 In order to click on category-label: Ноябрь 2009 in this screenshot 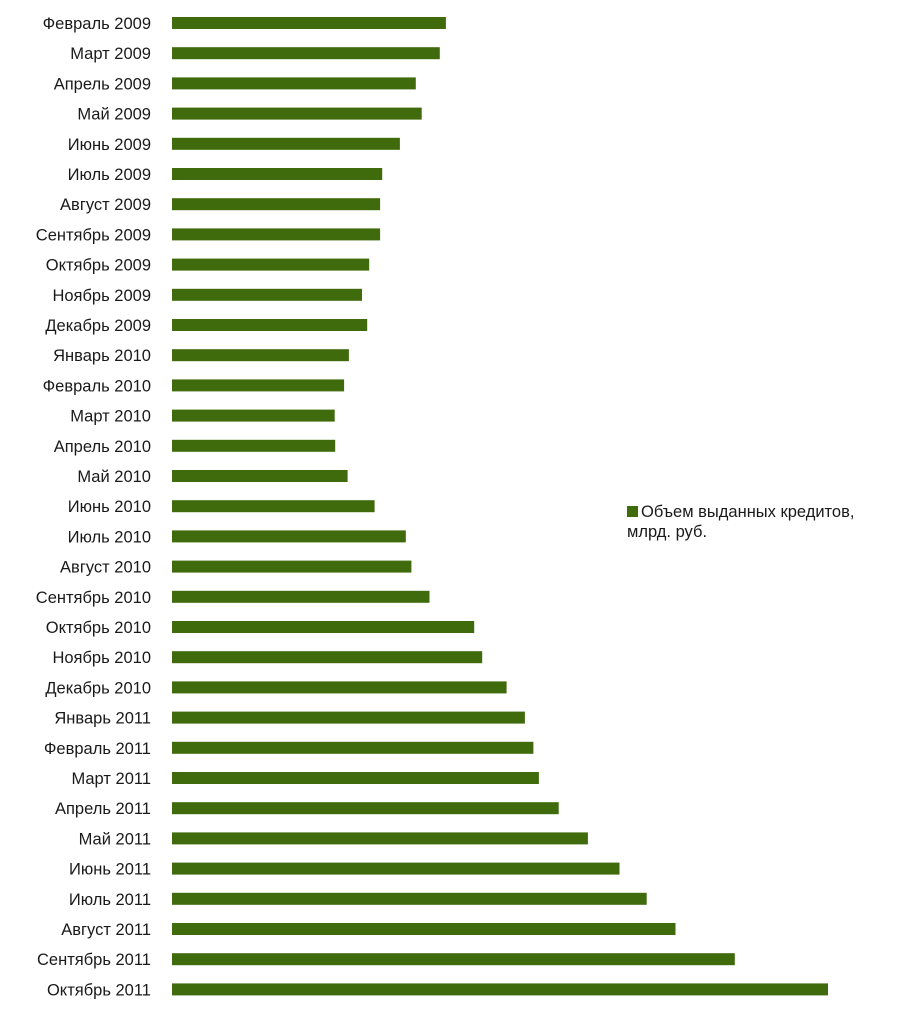, I will do `click(101, 296)`.